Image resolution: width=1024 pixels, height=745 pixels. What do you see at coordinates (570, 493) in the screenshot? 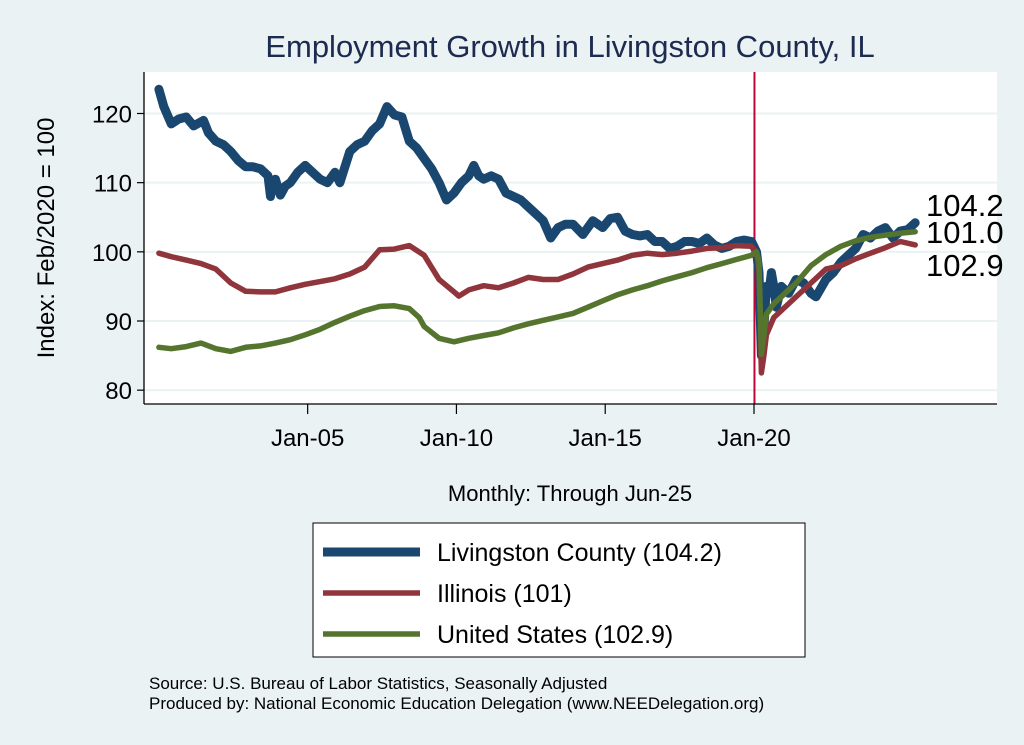
I see `x-axis-title: Monthly: Through Jun-25` at bounding box center [570, 493].